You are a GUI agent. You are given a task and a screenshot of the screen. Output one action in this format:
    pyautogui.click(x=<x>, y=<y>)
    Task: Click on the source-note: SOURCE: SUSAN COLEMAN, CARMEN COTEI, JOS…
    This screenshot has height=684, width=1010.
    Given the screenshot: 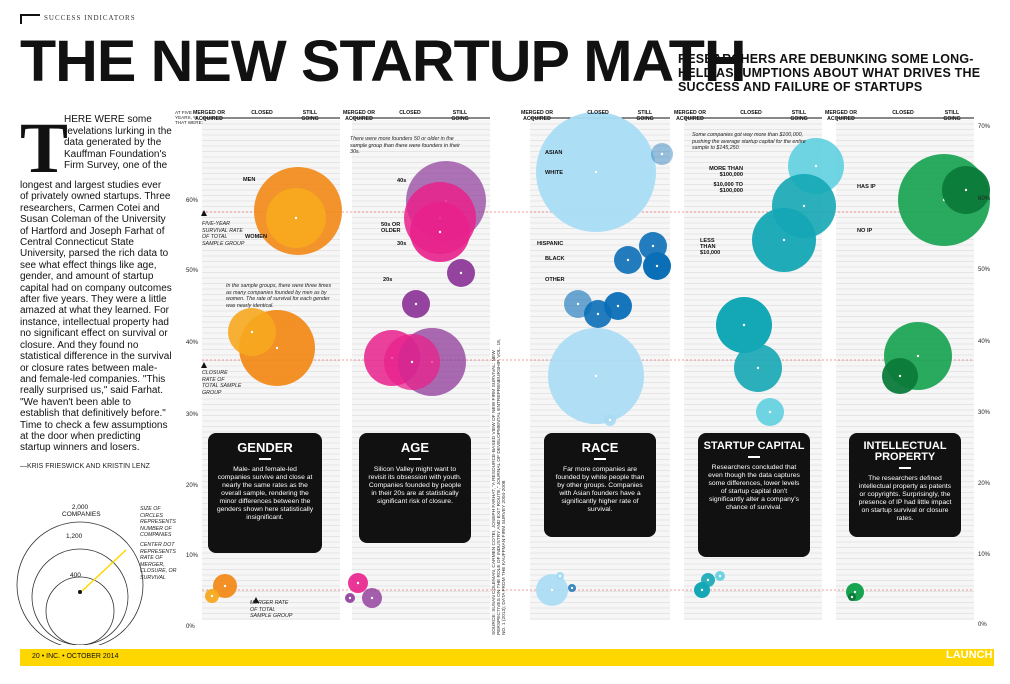 What is the action you would take?
    pyautogui.click(x=499, y=486)
    